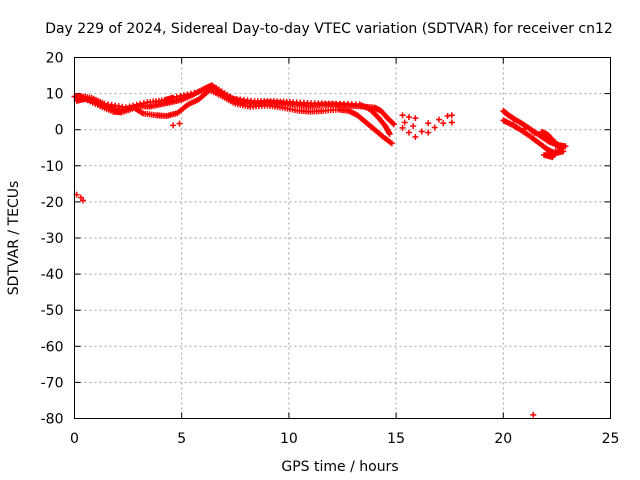 This screenshot has width=640, height=480. I want to click on x-tick-label: 20, so click(503, 439).